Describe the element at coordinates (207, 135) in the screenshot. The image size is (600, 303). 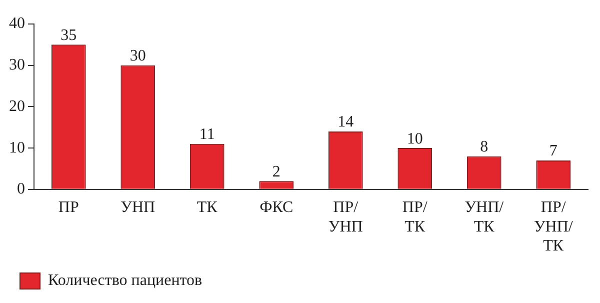
I see `data-label: 11` at that location.